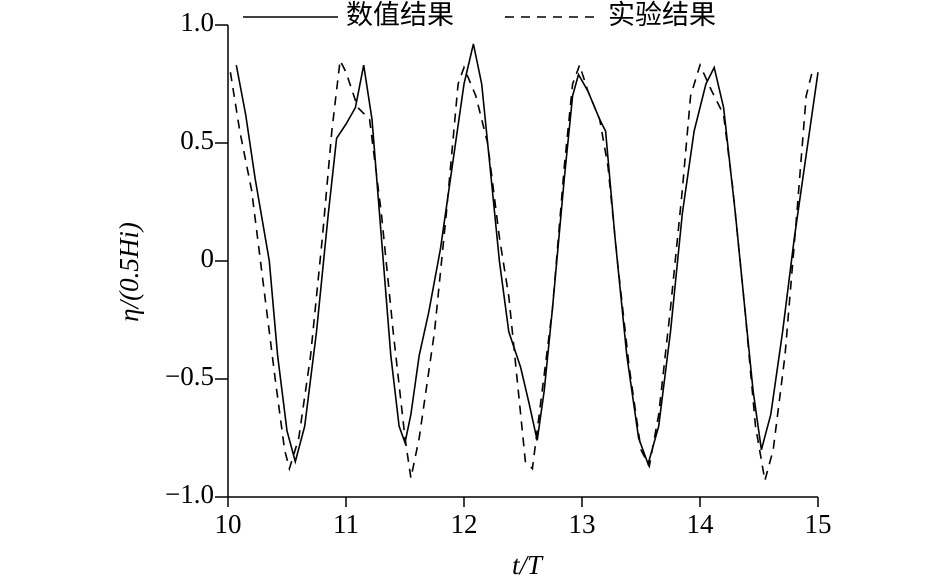  Describe the element at coordinates (208, 258) in the screenshot. I see `y-tick-label: 0` at that location.